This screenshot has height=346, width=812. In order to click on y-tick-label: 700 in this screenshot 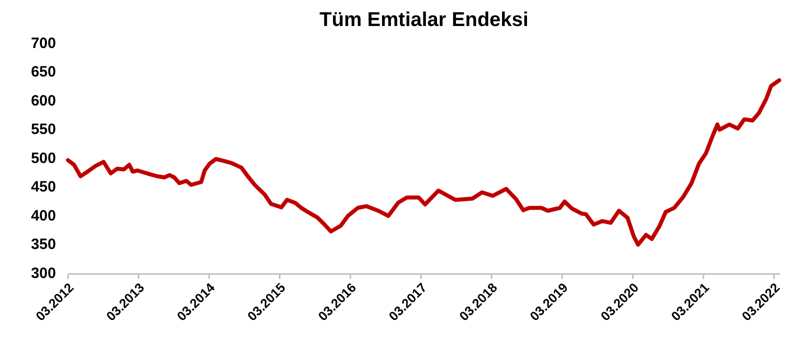, I will do `click(43, 43)`.